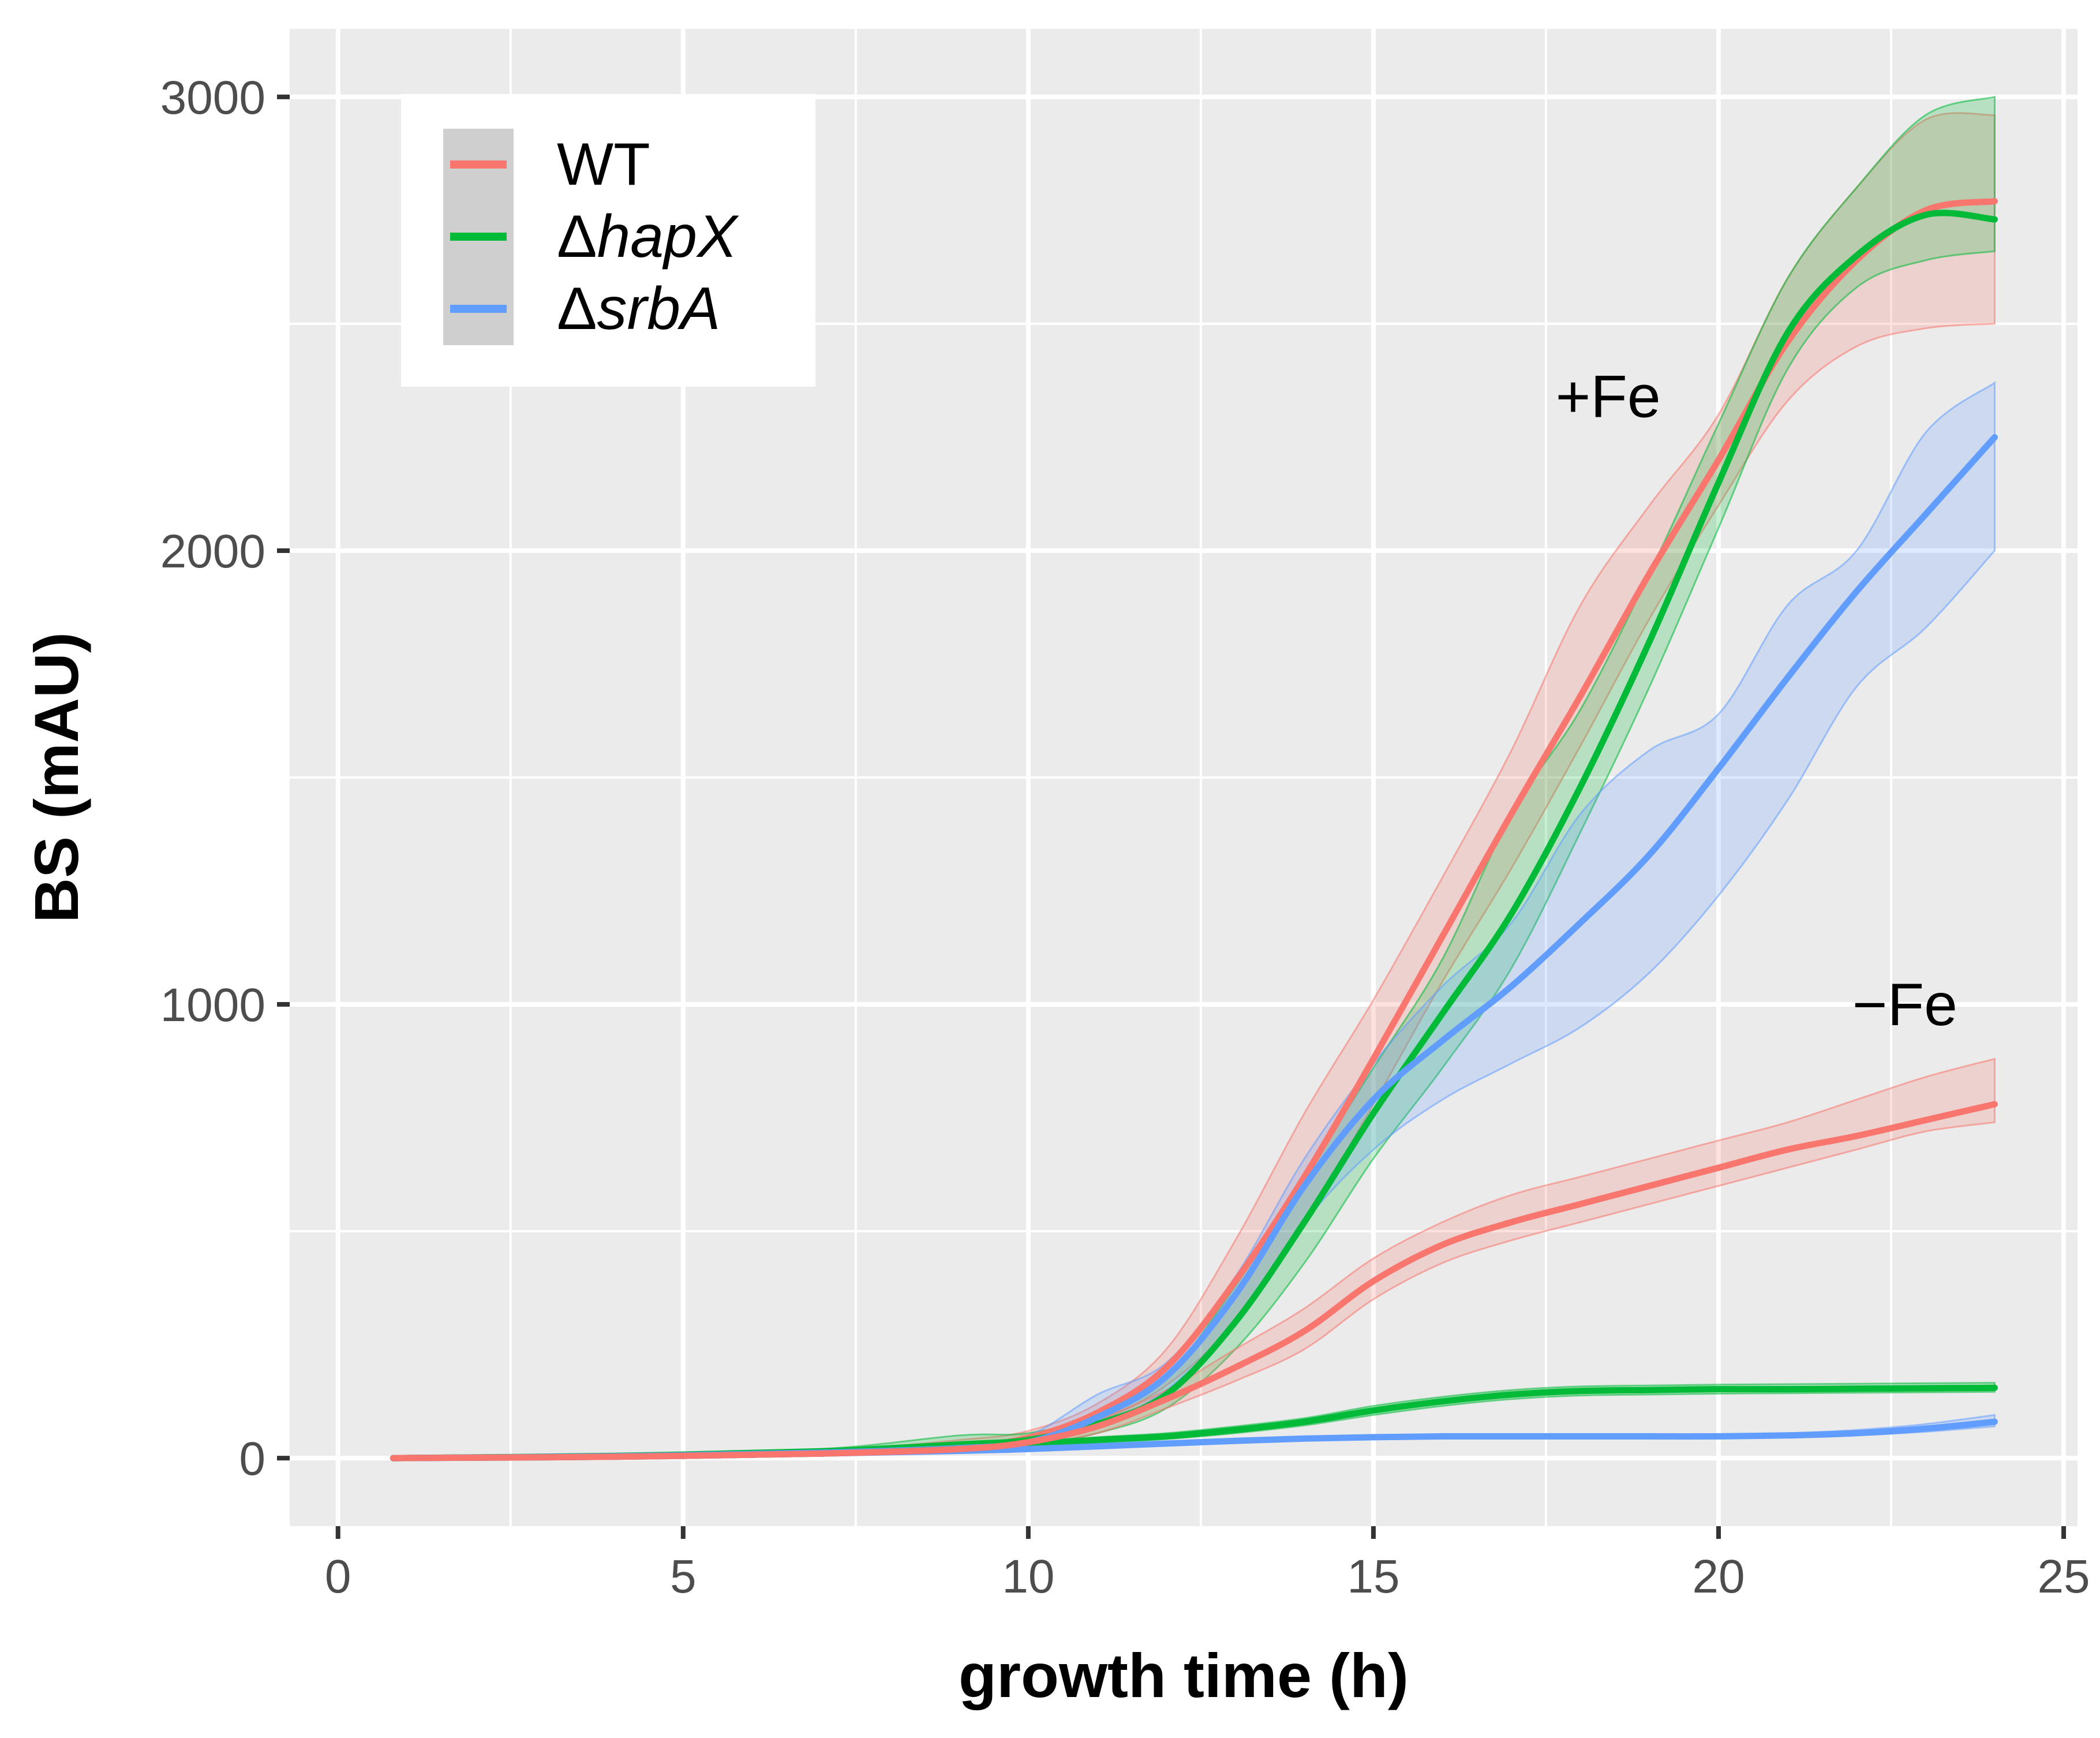 The image size is (2100, 1738). What do you see at coordinates (1373, 1576) in the screenshot?
I see `x-tick-label-15: 15` at bounding box center [1373, 1576].